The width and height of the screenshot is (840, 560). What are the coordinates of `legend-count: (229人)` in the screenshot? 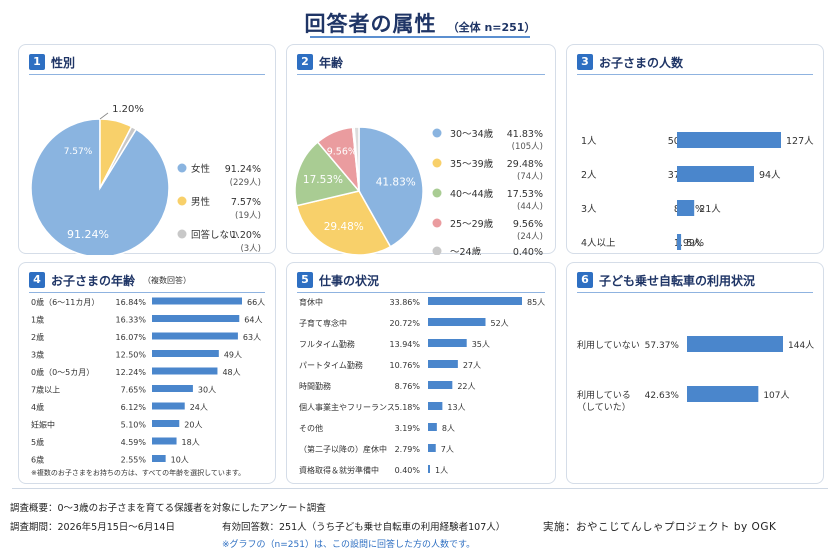 It's located at (245, 183).